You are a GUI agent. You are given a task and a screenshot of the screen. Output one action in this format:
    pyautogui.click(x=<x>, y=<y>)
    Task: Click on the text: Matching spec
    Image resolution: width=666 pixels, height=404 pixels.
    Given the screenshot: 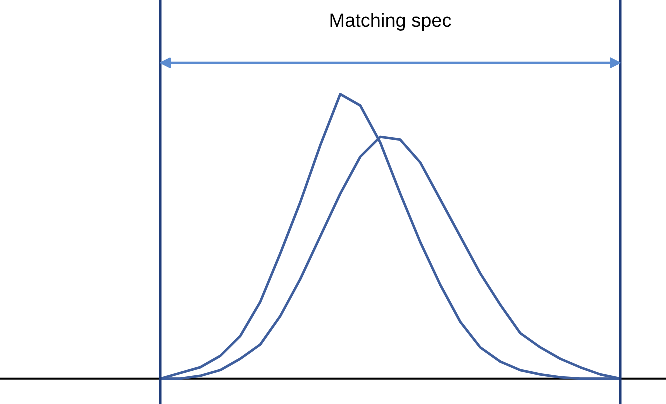 What is the action you would take?
    pyautogui.click(x=390, y=21)
    